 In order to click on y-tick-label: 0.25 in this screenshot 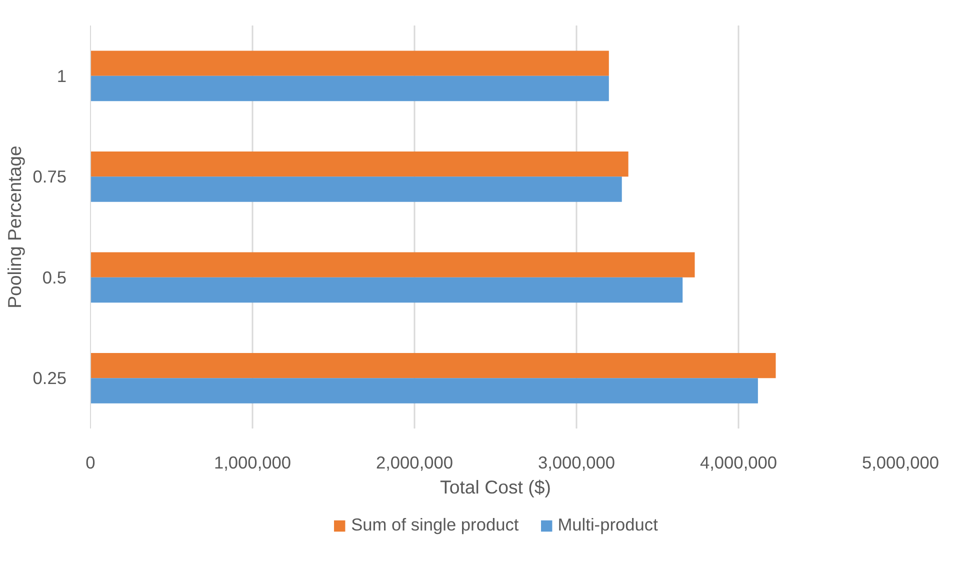, I will do `click(49, 378)`.